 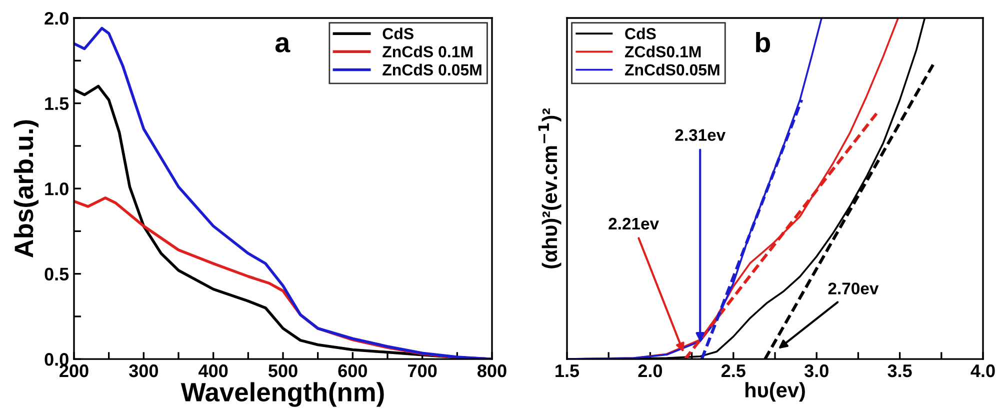 What do you see at coordinates (213, 371) in the screenshot?
I see `x-tick-label: 400` at bounding box center [213, 371].